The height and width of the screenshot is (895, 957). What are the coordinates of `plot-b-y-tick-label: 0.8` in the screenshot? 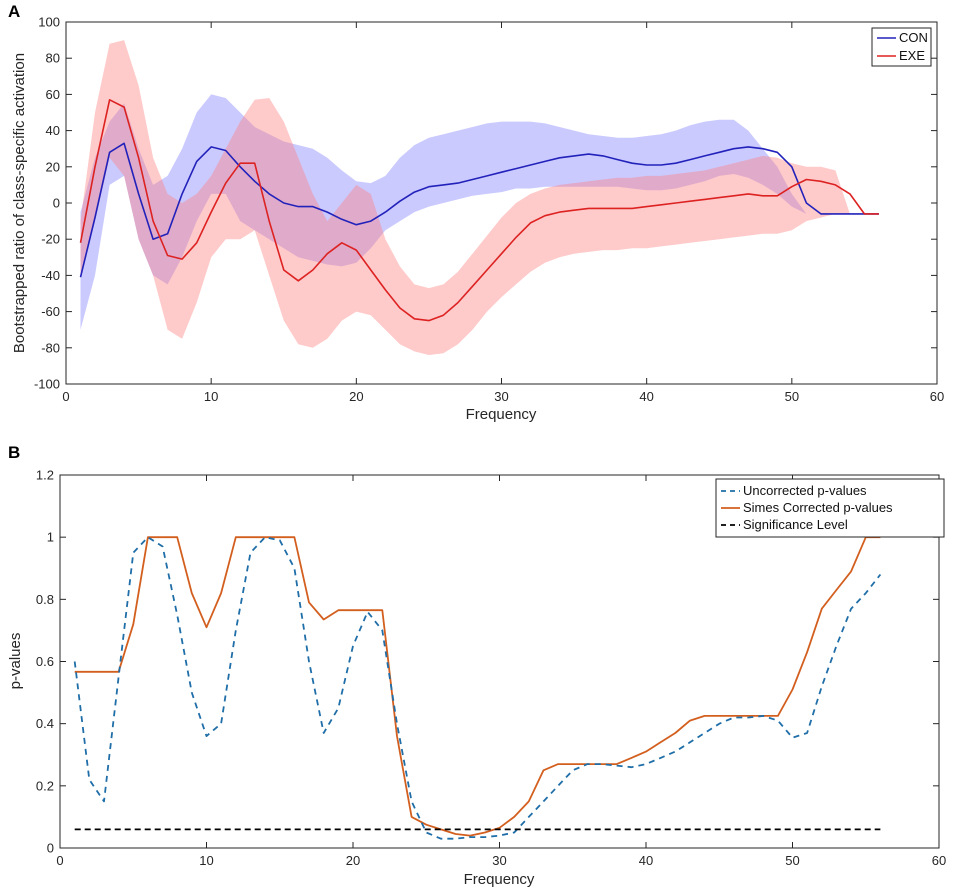 It's located at (45, 599).